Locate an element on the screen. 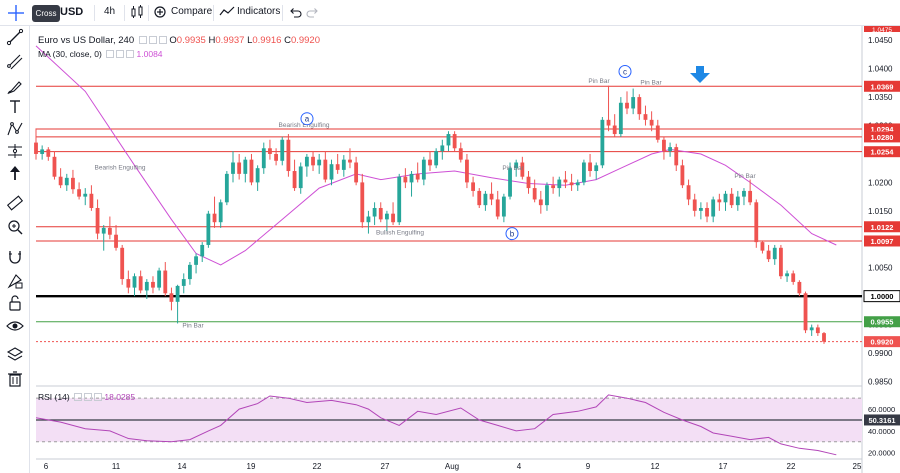 The width and height of the screenshot is (900, 473). lock-drawing-icon is located at coordinates (15, 281).